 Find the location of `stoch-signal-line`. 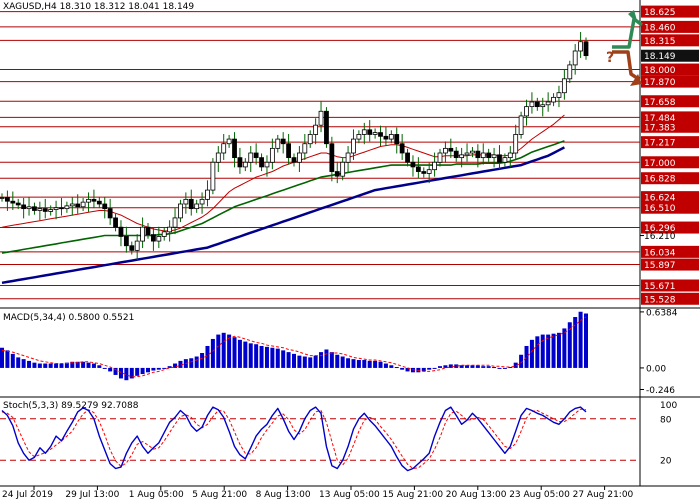

stoch-signal-line is located at coordinates (294, 438).